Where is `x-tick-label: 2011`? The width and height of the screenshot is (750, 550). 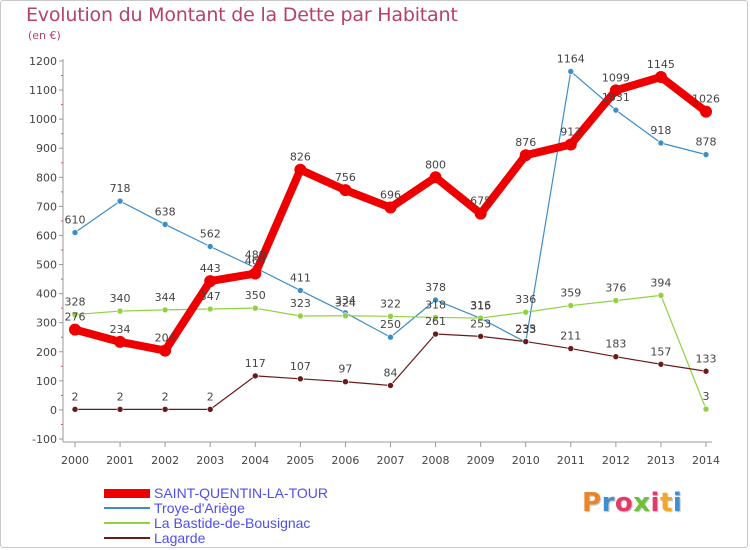
x-tick-label: 2011 is located at coordinates (571, 460).